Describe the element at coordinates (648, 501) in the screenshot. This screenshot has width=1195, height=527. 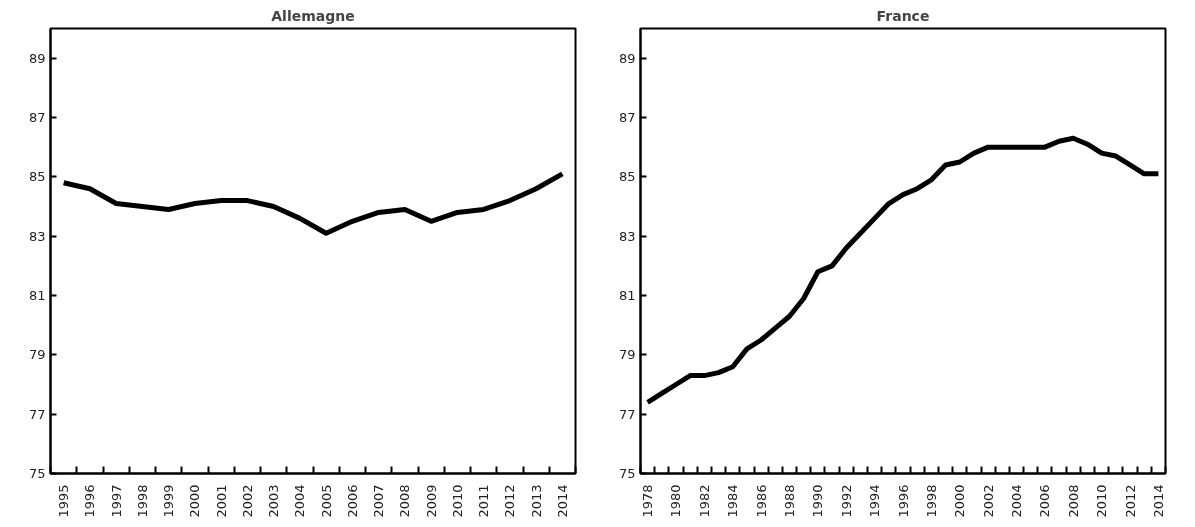
I see `x-tick-label: 1978` at that location.